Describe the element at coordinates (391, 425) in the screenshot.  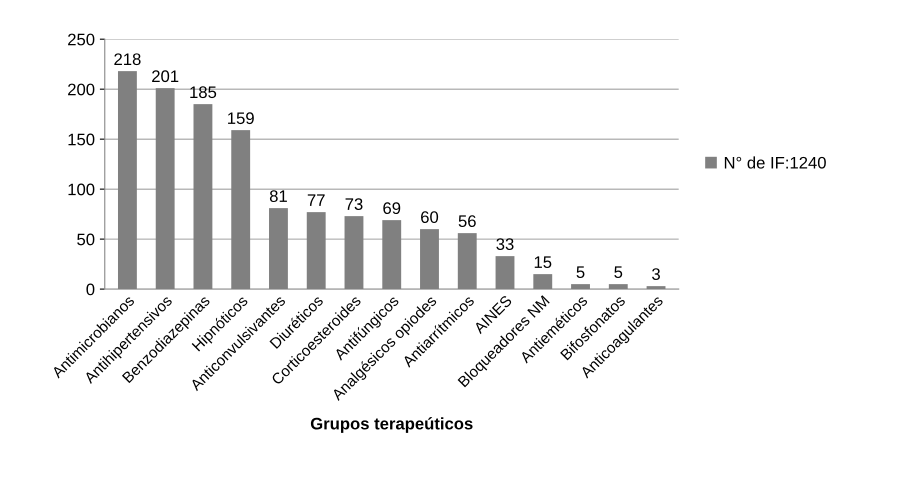
I see `x-axis-title: Grupos terapeúticos` at that location.